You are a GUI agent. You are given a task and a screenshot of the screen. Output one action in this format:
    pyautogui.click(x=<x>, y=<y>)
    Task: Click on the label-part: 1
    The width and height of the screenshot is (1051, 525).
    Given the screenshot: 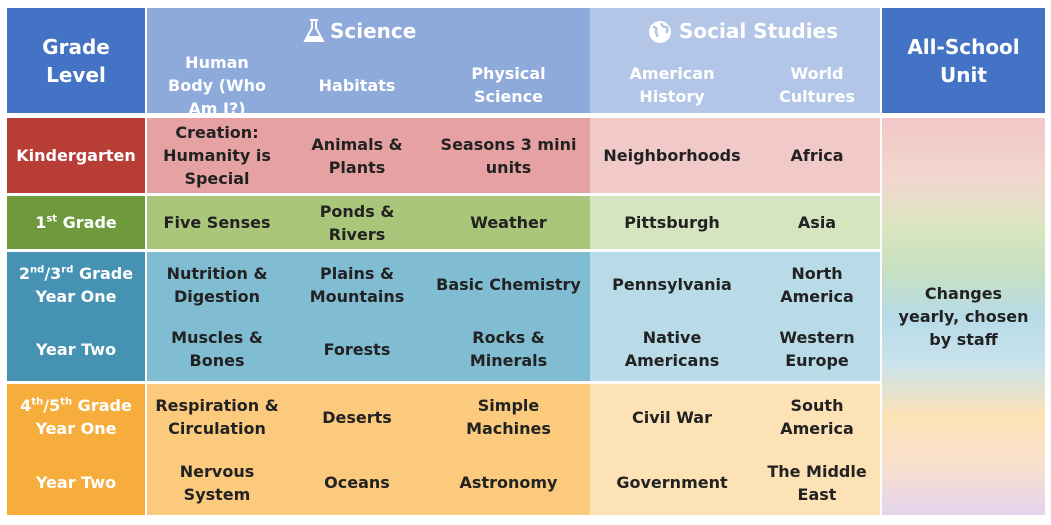 What is the action you would take?
    pyautogui.click(x=41, y=222)
    